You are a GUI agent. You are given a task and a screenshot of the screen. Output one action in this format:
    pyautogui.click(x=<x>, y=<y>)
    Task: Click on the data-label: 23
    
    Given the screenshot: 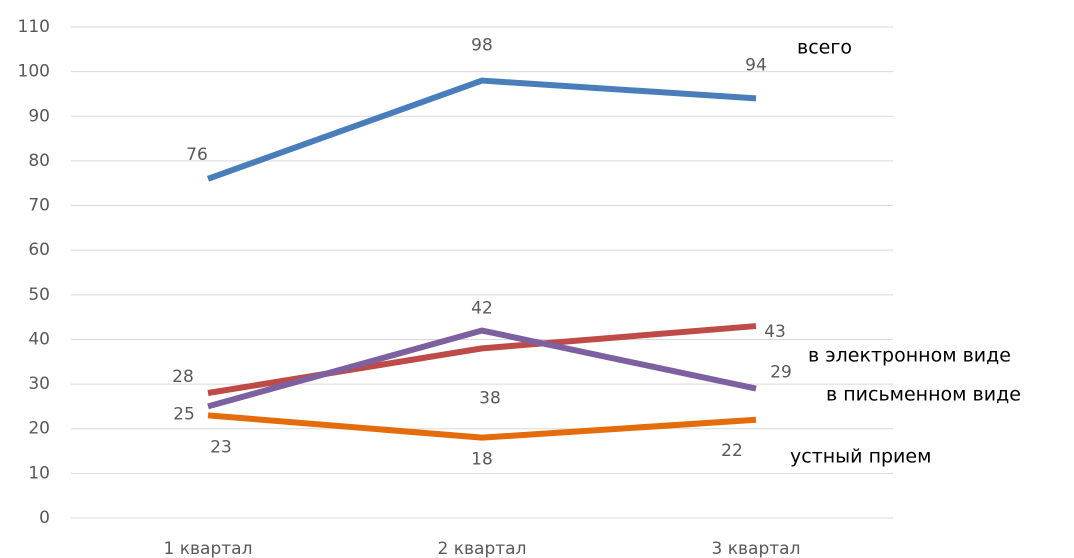 What is the action you would take?
    pyautogui.click(x=221, y=447)
    